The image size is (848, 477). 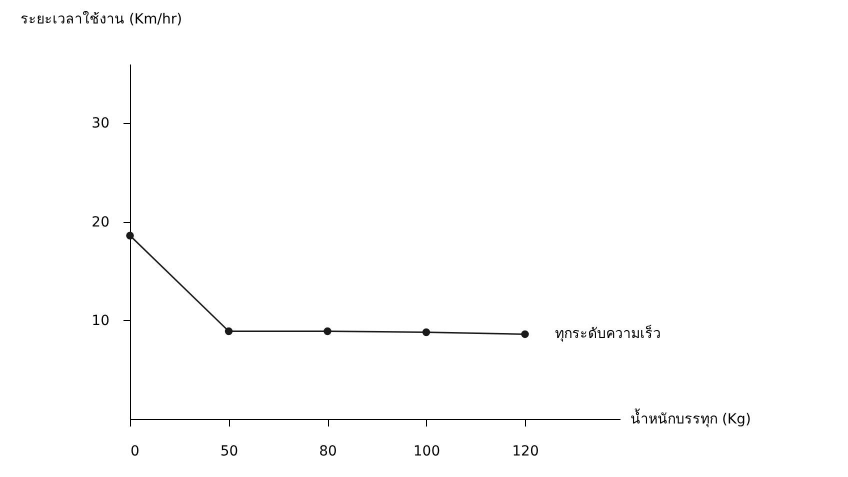 I want to click on y-tick-label: 30, so click(x=101, y=124).